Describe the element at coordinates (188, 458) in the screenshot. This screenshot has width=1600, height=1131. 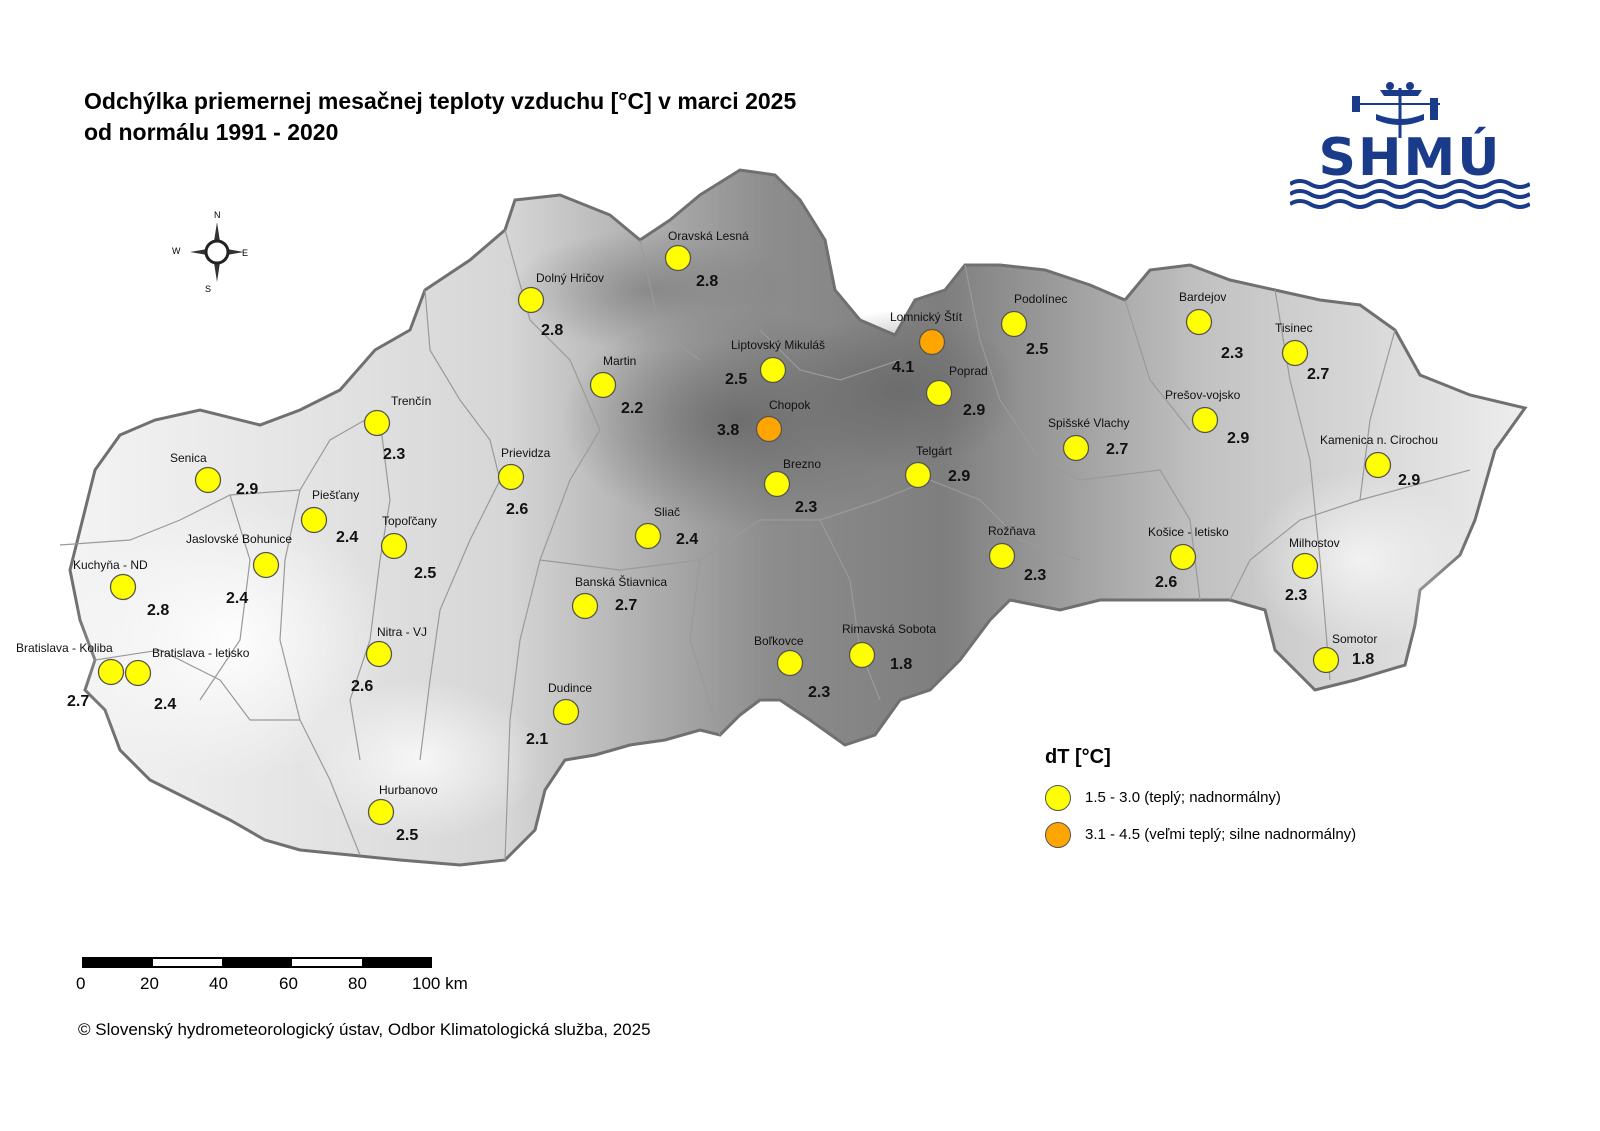
I see `station-name: Senica` at that location.